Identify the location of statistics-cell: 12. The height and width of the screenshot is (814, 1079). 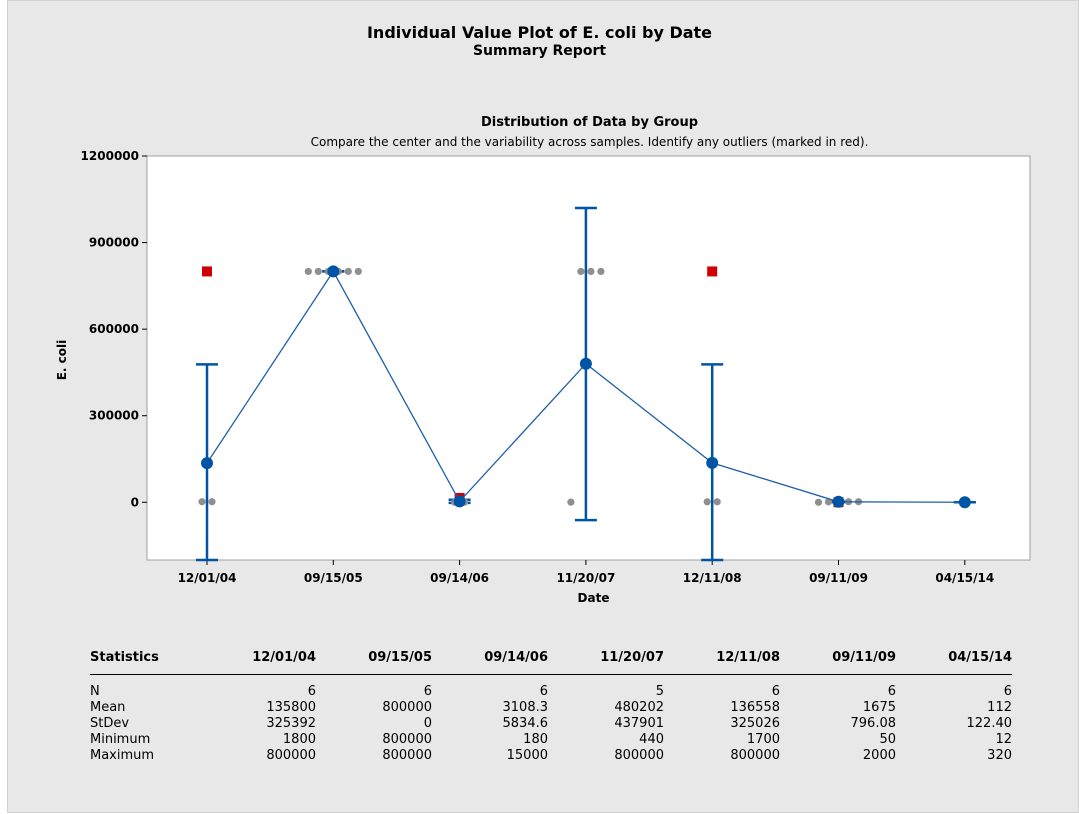
(1003, 739).